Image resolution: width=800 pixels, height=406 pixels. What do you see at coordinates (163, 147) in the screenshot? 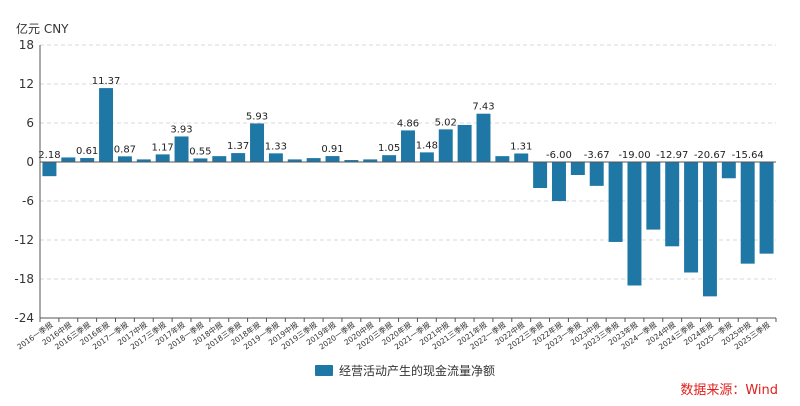
I see `data-label: 1.17` at bounding box center [163, 147].